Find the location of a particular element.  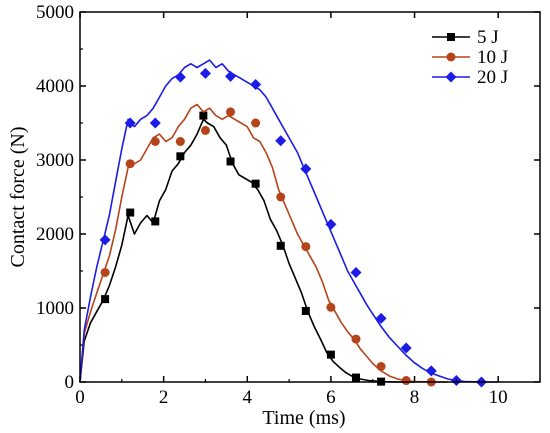

y-tick-label: 3000 is located at coordinates (55, 160).